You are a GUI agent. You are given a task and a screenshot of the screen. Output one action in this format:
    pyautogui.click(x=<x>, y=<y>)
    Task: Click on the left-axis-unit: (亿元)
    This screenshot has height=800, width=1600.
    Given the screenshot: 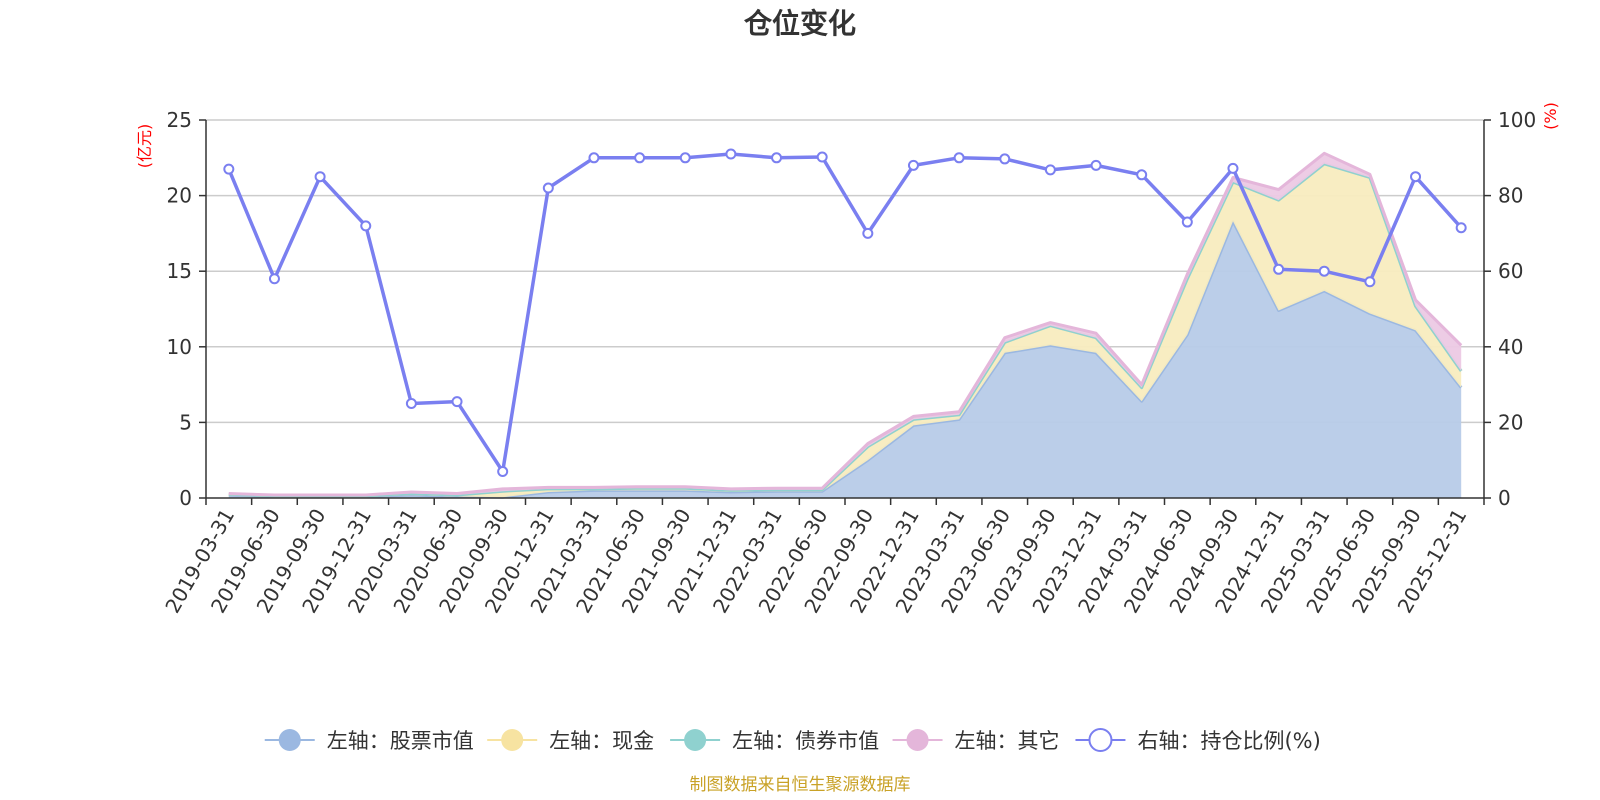 What is the action you would take?
    pyautogui.click(x=144, y=146)
    